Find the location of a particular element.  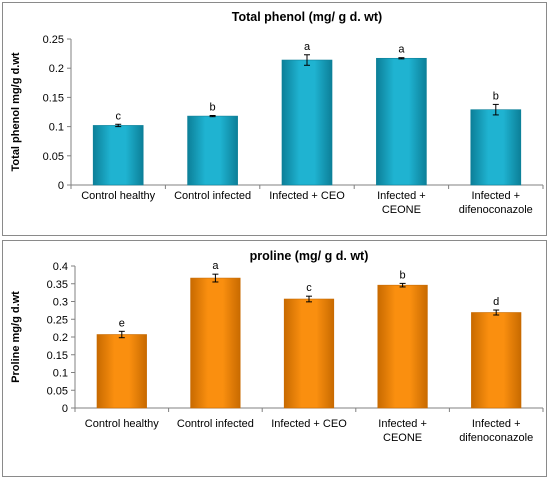

proline-category-label: Control healthy is located at coordinates (122, 424).